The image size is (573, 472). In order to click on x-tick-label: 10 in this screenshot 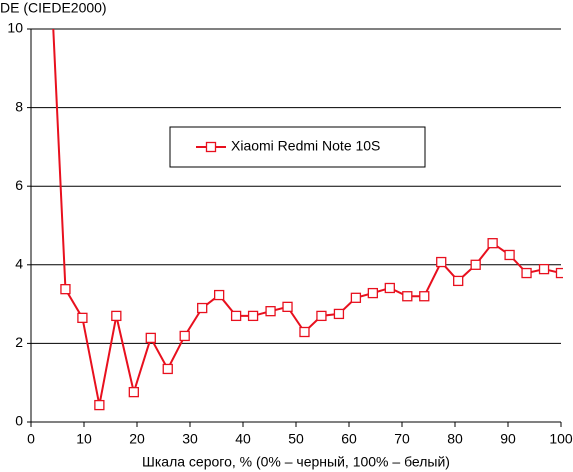, I will do `click(84, 439)`.